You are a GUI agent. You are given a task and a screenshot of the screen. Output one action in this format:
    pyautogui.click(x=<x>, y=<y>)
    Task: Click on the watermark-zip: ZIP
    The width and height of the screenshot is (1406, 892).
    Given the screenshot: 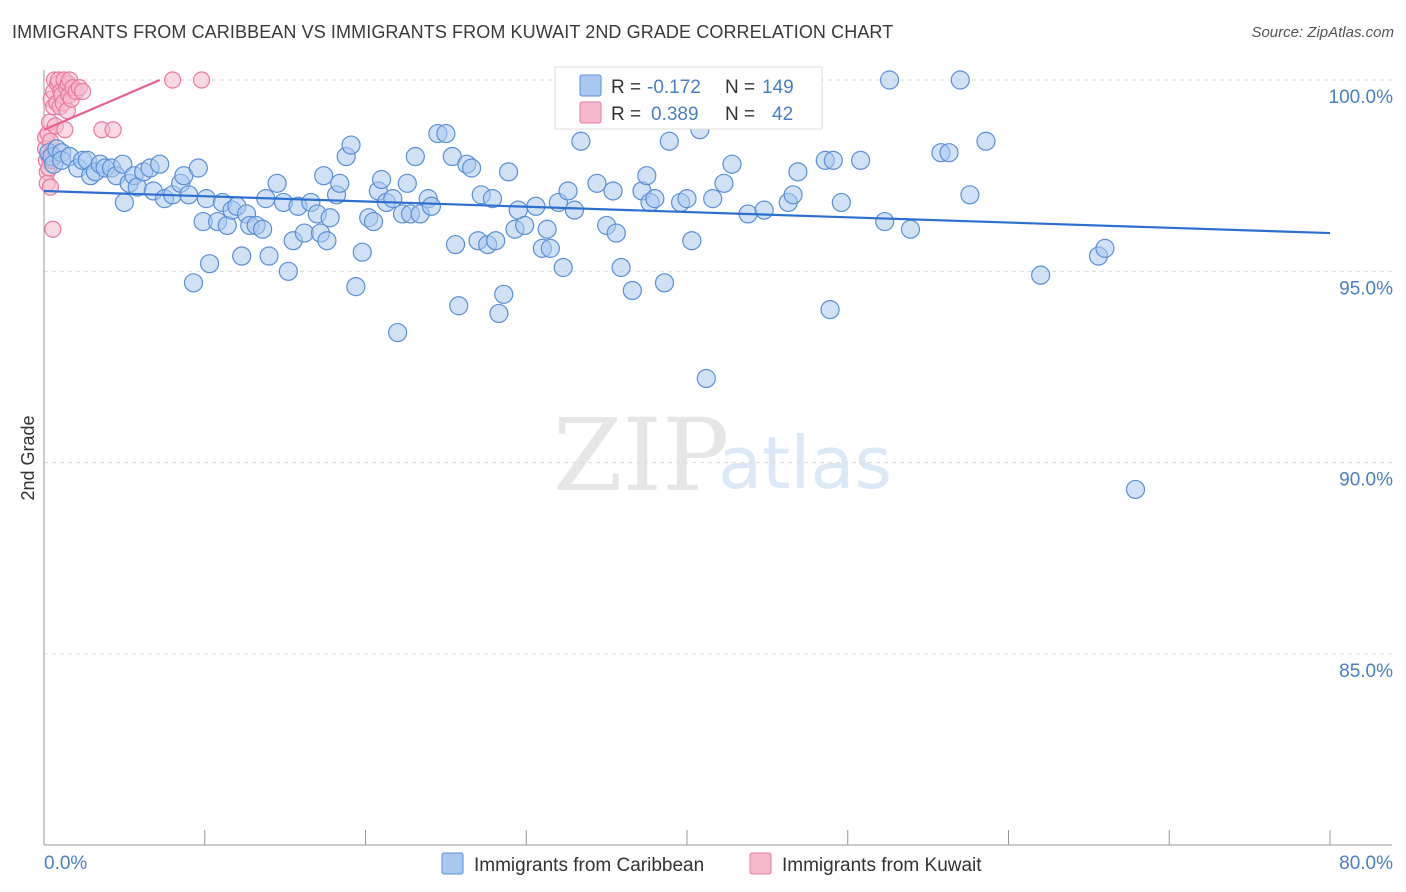 What is the action you would take?
    pyautogui.click(x=641, y=455)
    